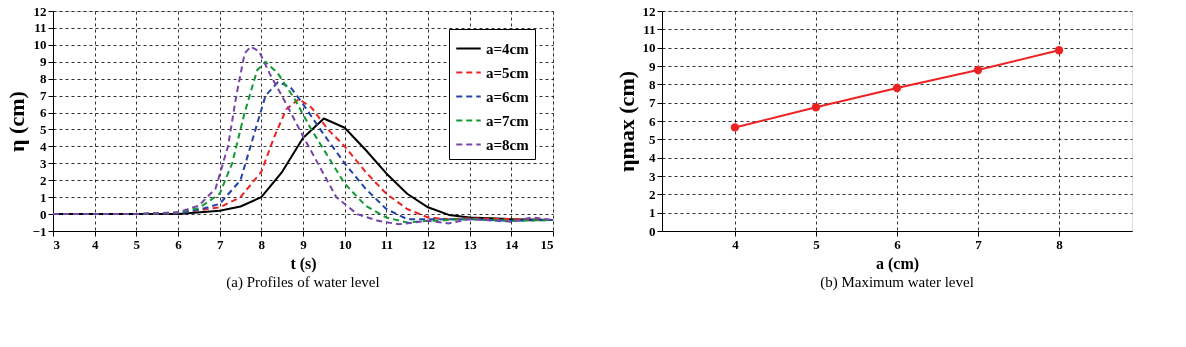 The image size is (1186, 347). Describe the element at coordinates (897, 282) in the screenshot. I see `text: (b) Maximum water level` at that location.